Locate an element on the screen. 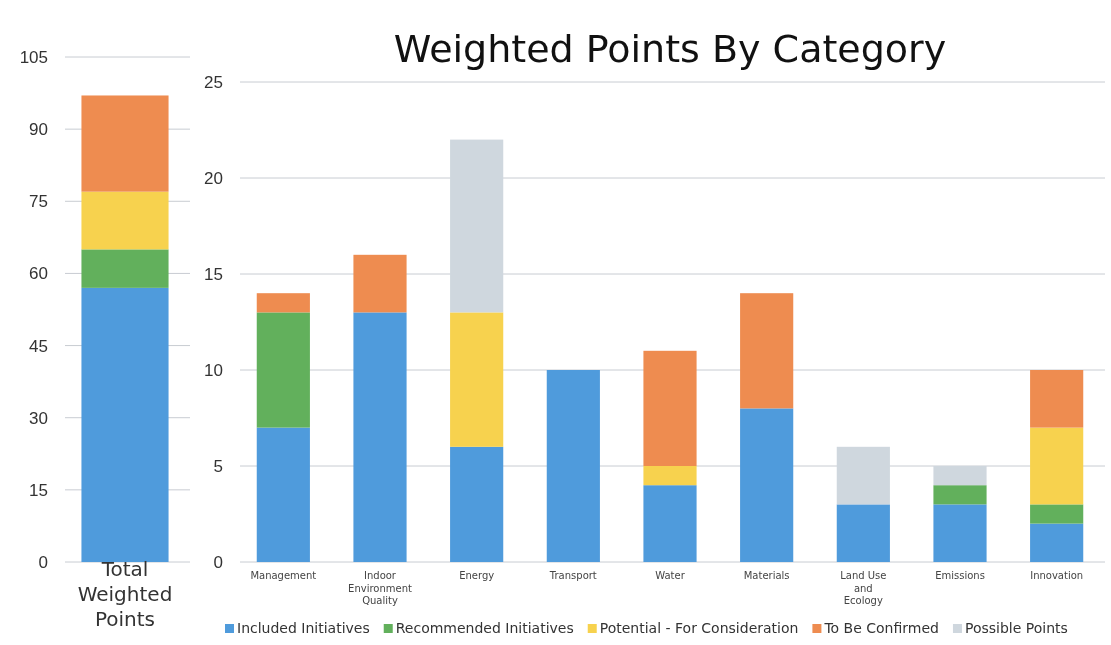  x-tick-label: Management is located at coordinates (283, 575).